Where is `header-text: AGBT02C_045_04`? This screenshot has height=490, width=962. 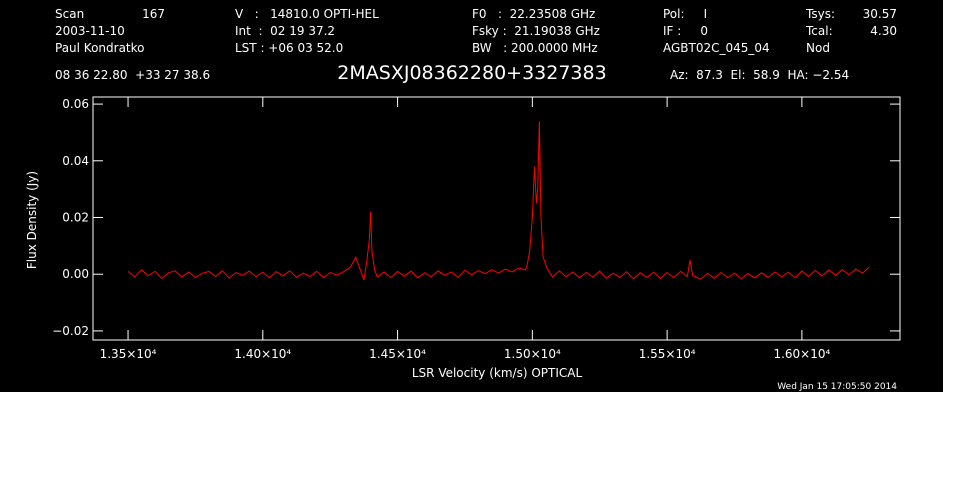 header-text: AGBT02C_045_04 is located at coordinates (716, 48).